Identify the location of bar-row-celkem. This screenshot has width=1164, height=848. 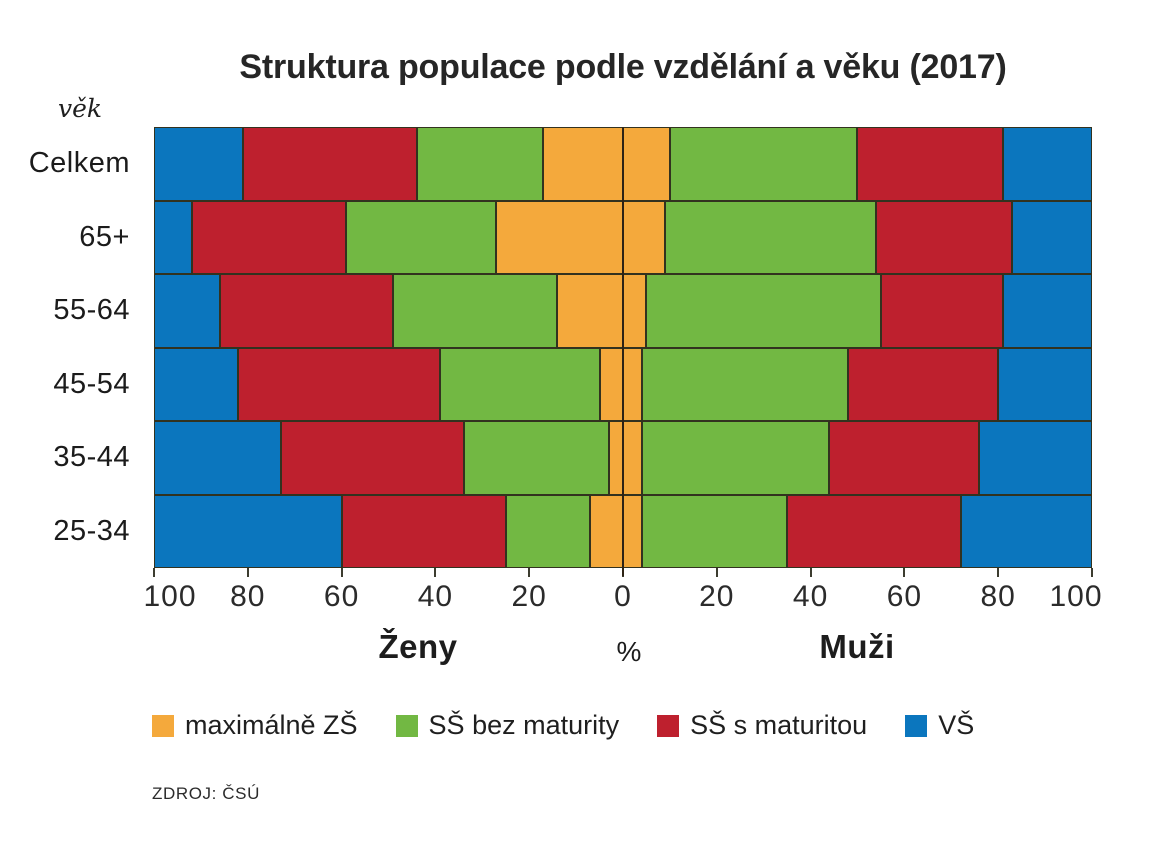
(623, 164).